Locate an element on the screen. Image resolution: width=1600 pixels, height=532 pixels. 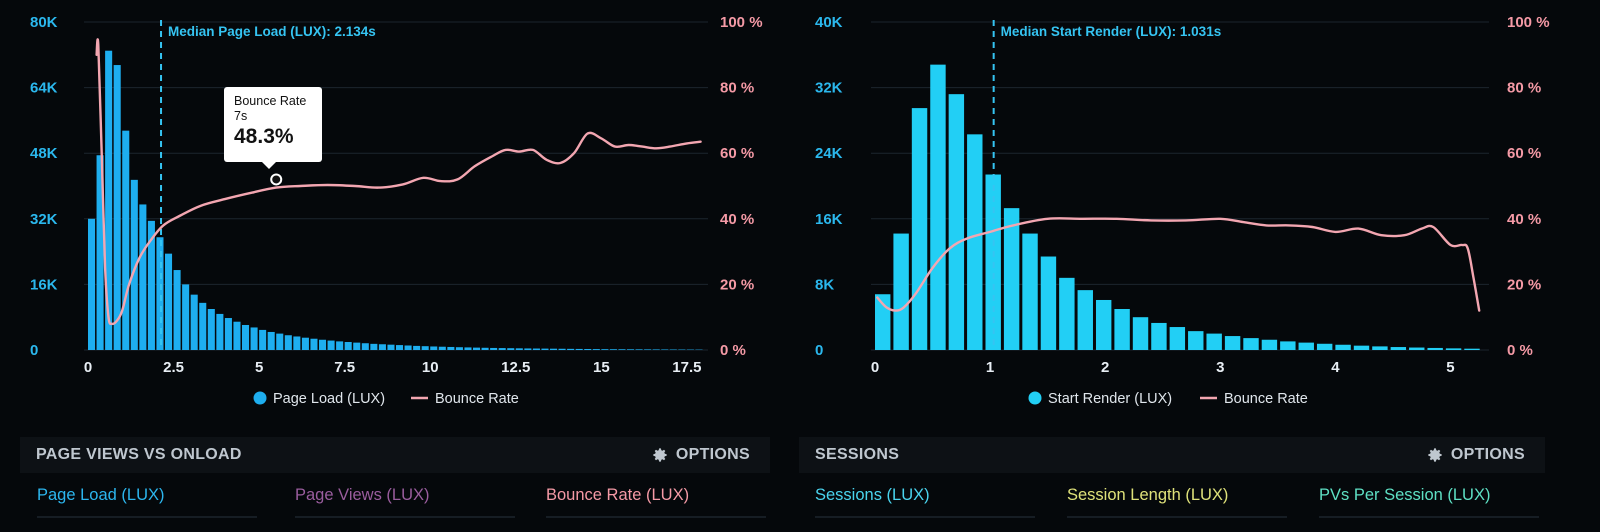
bounce-rate-line is located at coordinates (1178, 264).